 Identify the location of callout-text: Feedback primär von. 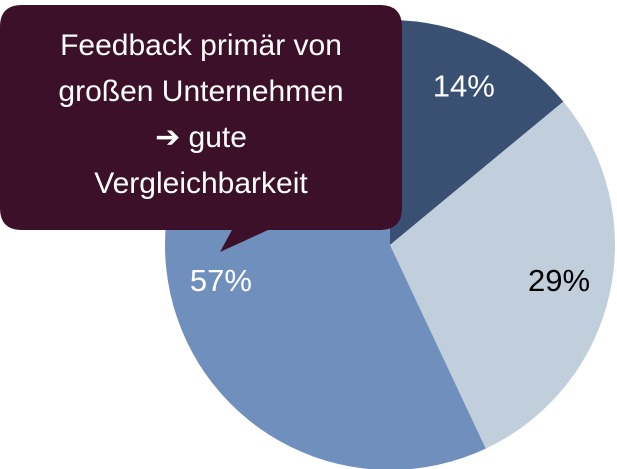
(201, 45).